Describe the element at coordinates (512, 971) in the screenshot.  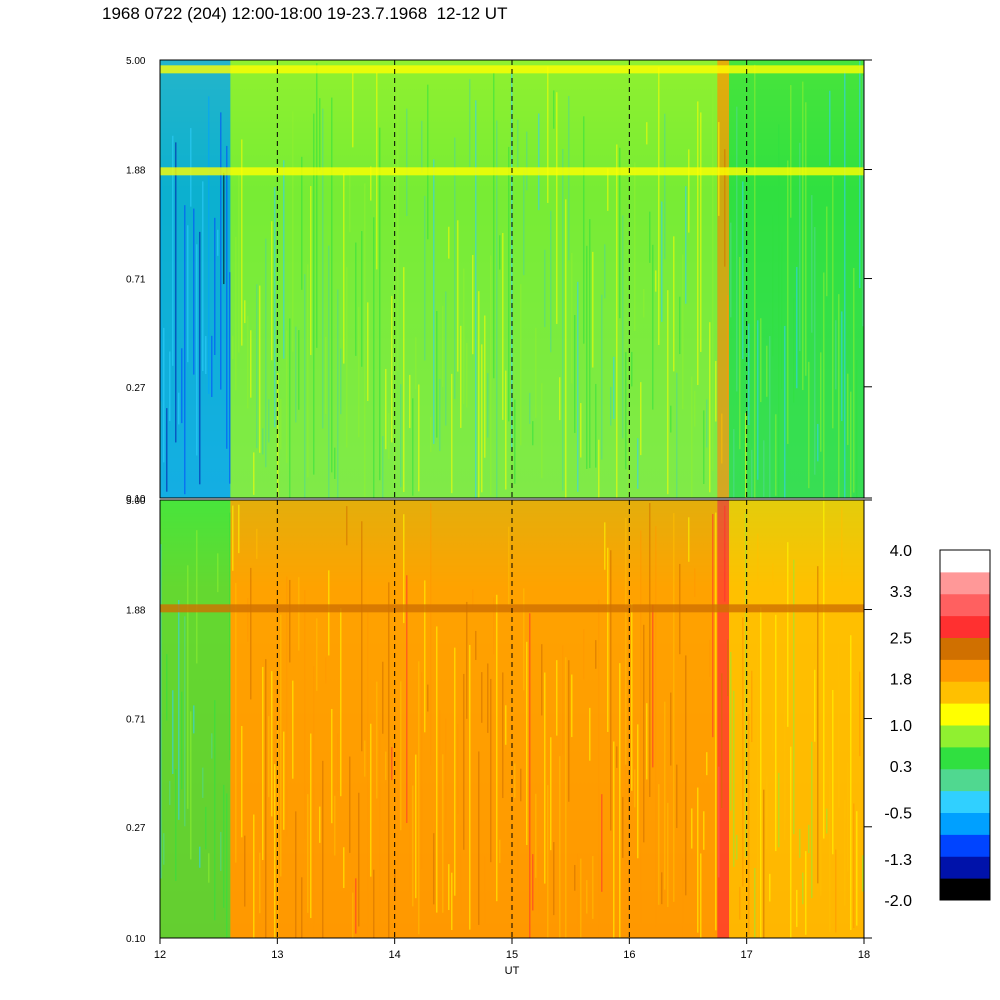
I see `x-axis-label: UT` at that location.